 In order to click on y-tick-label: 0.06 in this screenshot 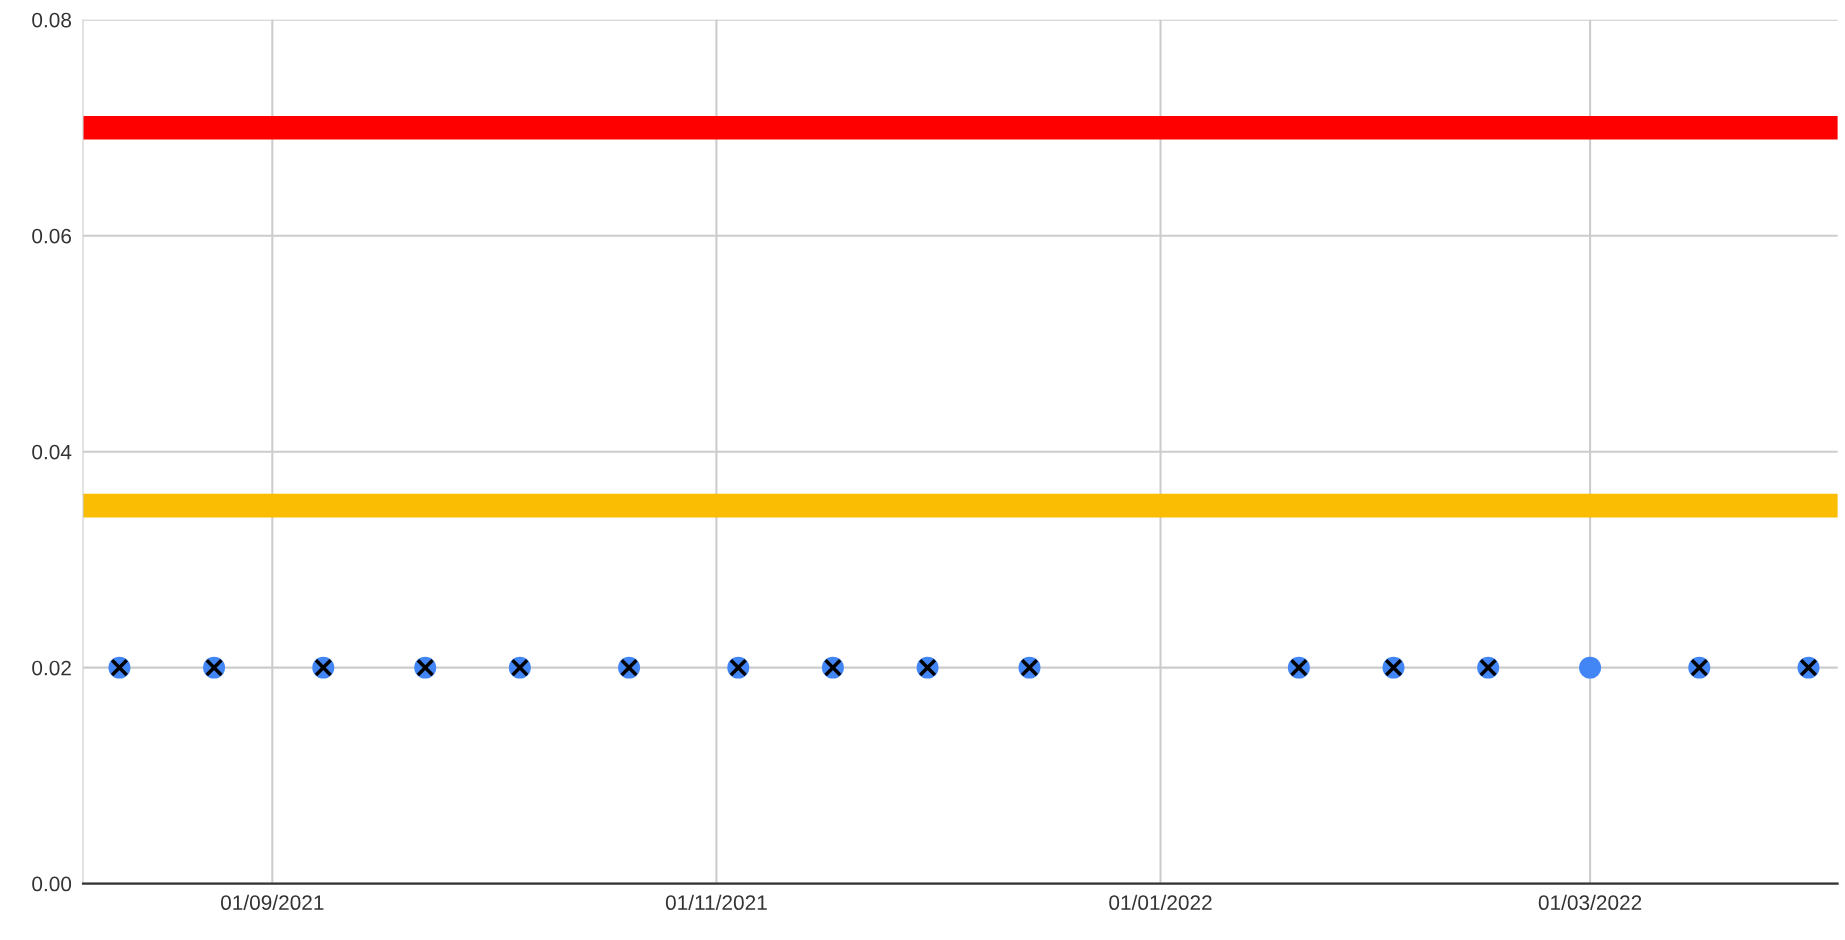, I will do `click(51, 236)`.